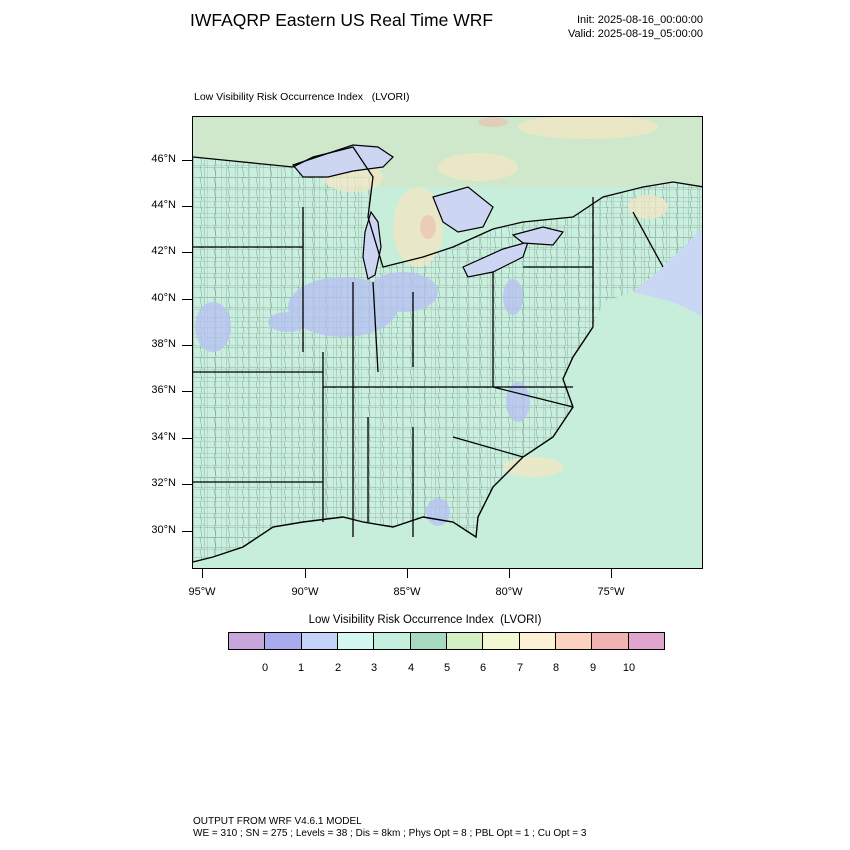 This screenshot has height=850, width=850. Describe the element at coordinates (163, 159) in the screenshot. I see `lat-label-46: 46°N` at that location.